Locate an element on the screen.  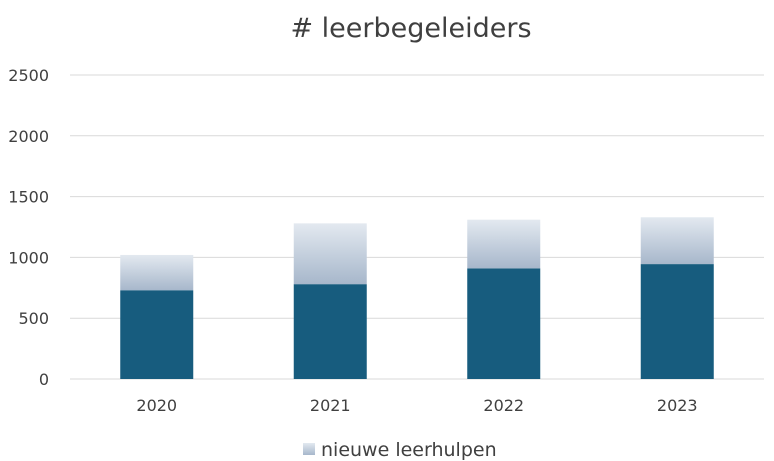
x-tick-label: 2020 is located at coordinates (156, 405).